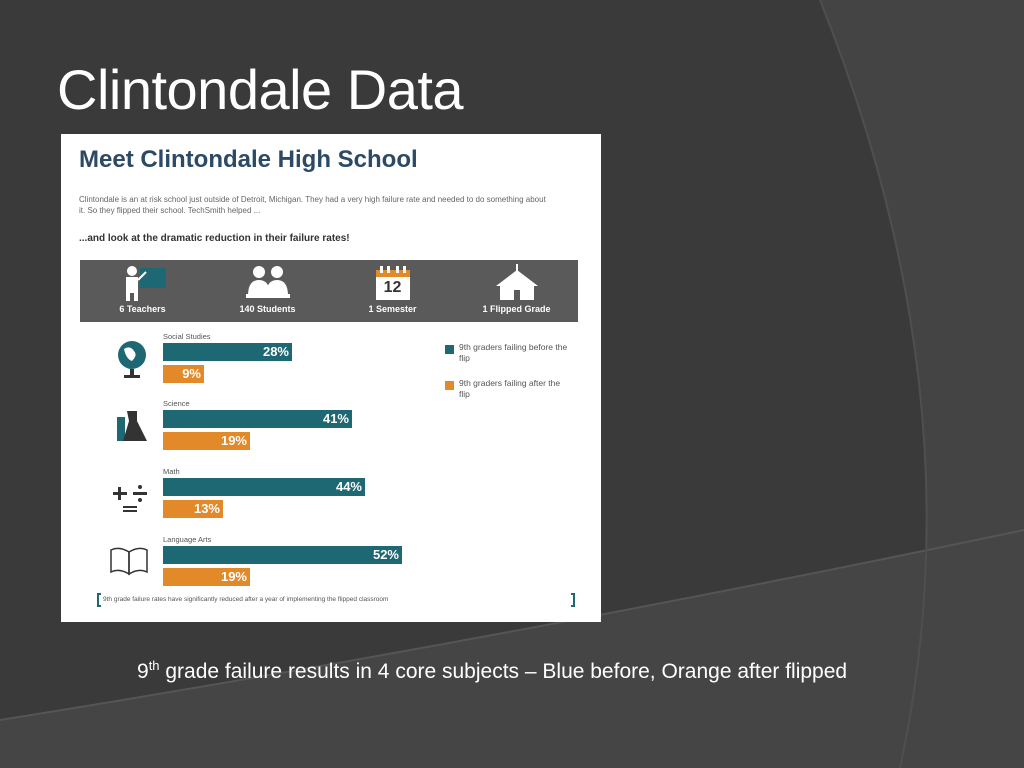  I want to click on caption-number: 9, so click(143, 671).